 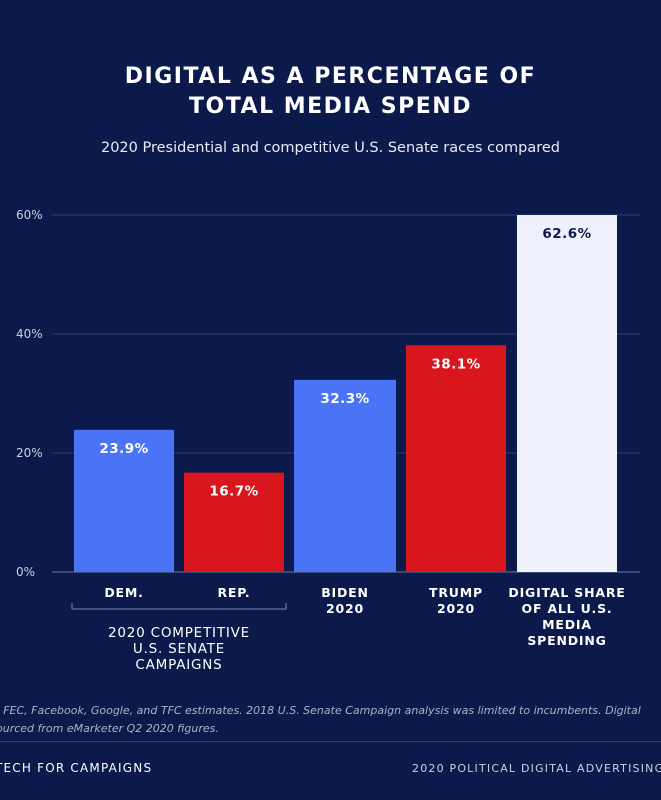 What do you see at coordinates (566, 234) in the screenshot?
I see `bar-value-label: 62.6%` at bounding box center [566, 234].